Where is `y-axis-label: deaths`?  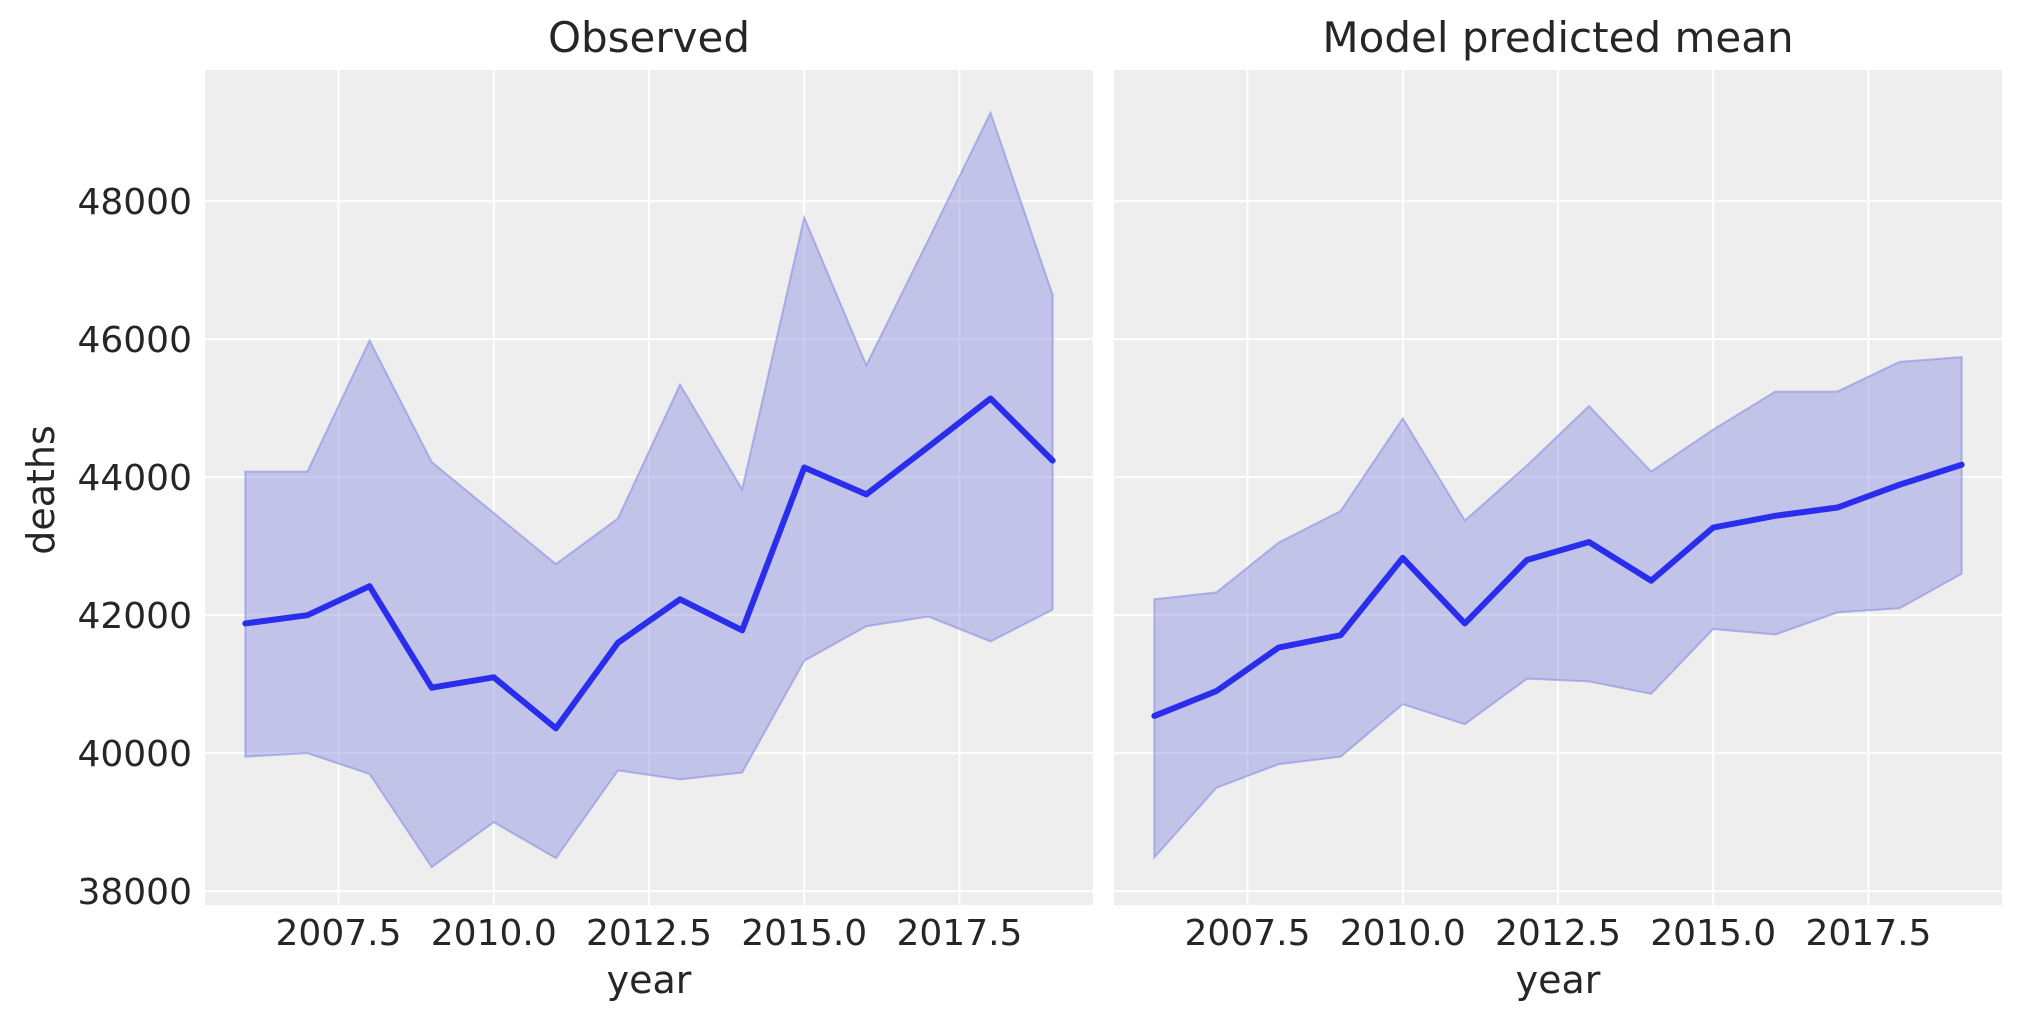
y-axis-label: deaths is located at coordinates (41, 490).